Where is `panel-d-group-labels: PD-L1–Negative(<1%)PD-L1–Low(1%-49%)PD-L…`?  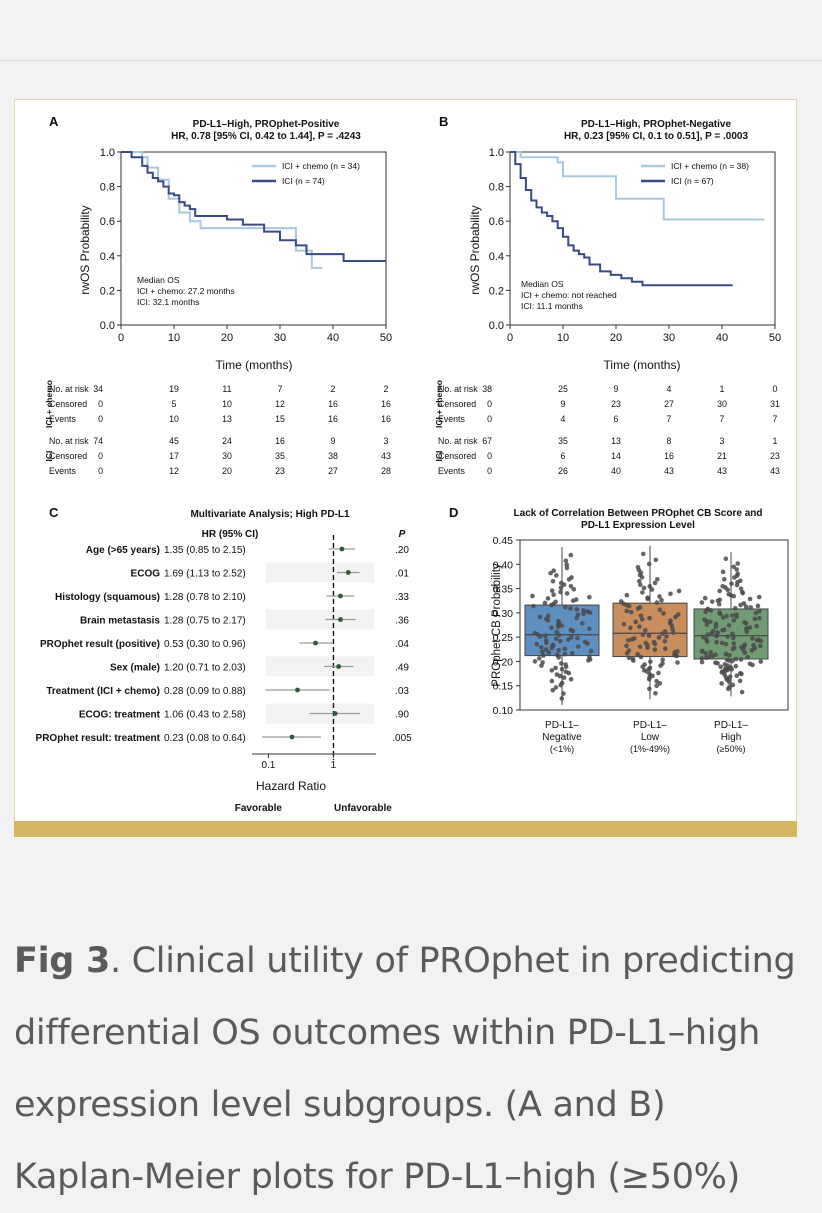
panel-d-group-labels: PD-L1–Negative(<1%)PD-L1–Low(1%-49%)PD-L… is located at coordinates (645, 737).